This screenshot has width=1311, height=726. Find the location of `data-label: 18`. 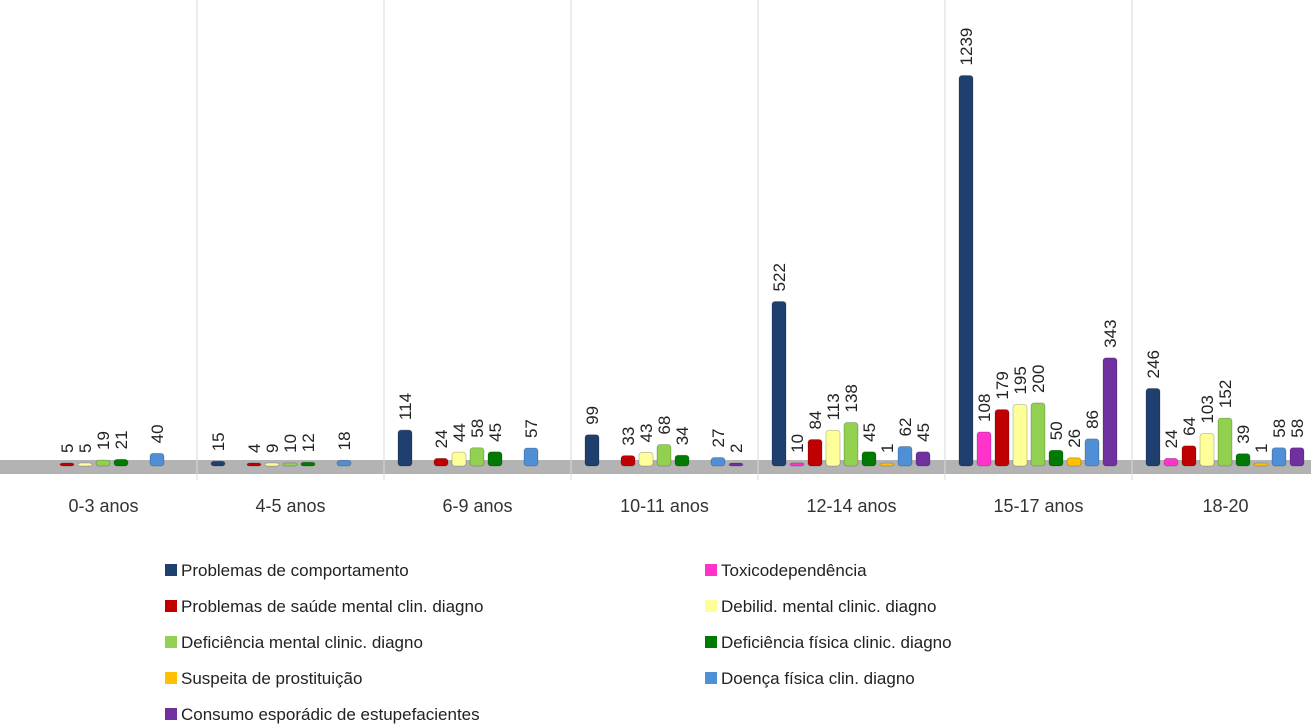

data-label: 18 is located at coordinates (344, 440).